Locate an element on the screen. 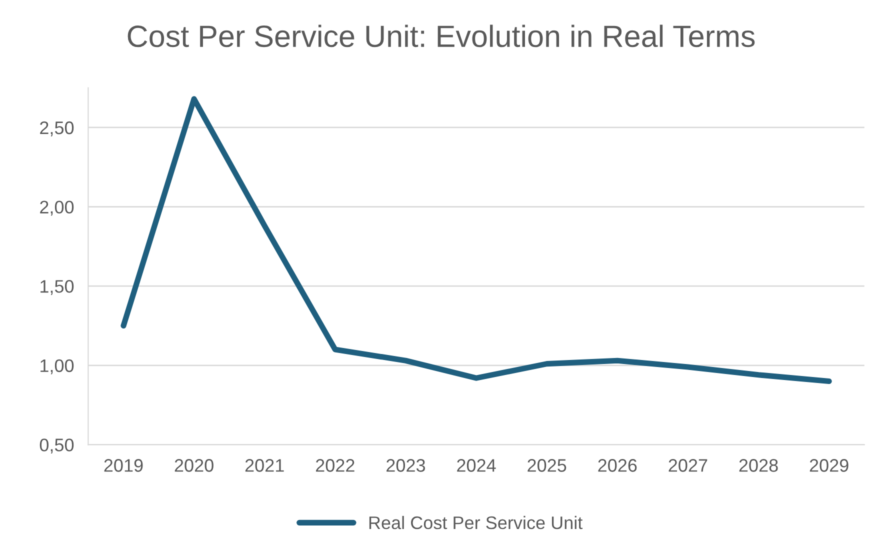 The height and width of the screenshot is (549, 882). x-tick-label: 2019 is located at coordinates (123, 465).